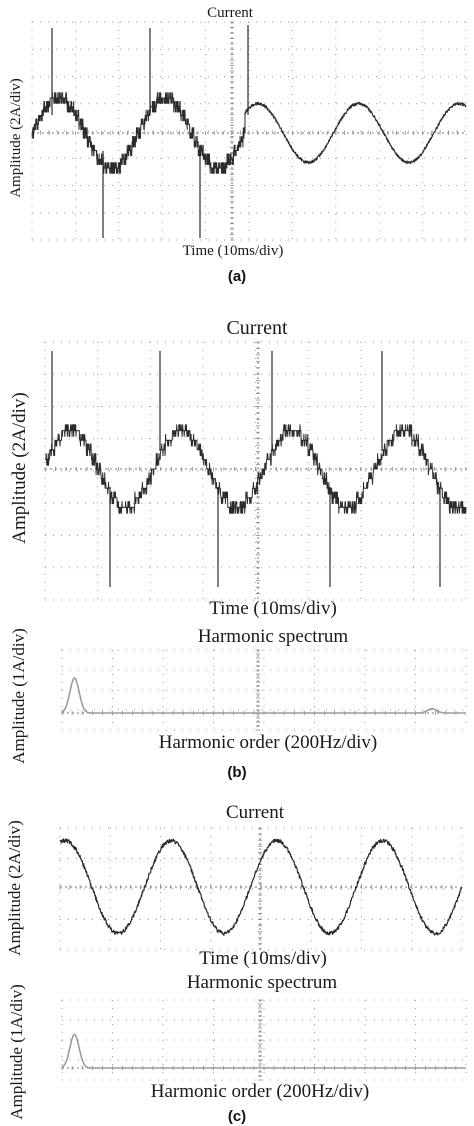 Image resolution: width=474 pixels, height=1126 pixels. What do you see at coordinates (263, 958) in the screenshot?
I see `panel-c-xlabel: Time (10ms/div)` at bounding box center [263, 958].